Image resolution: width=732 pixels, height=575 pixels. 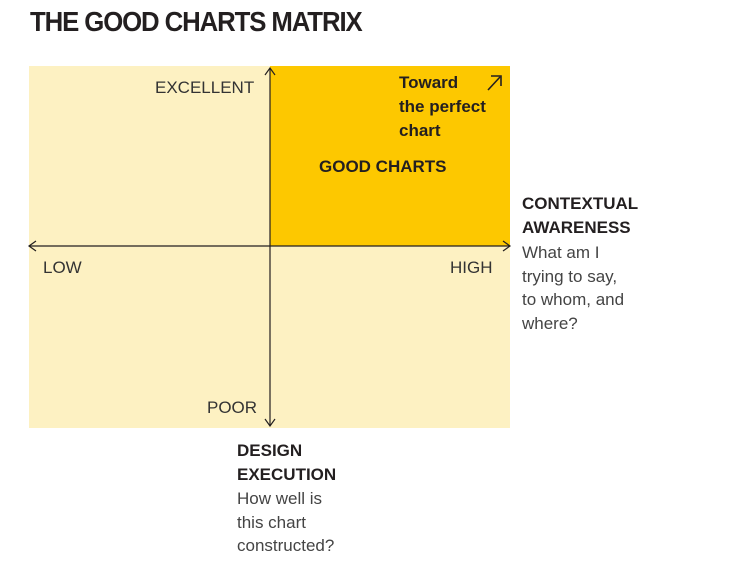 I want to click on x-axis-desc-line-3: to whom, and, so click(x=573, y=299).